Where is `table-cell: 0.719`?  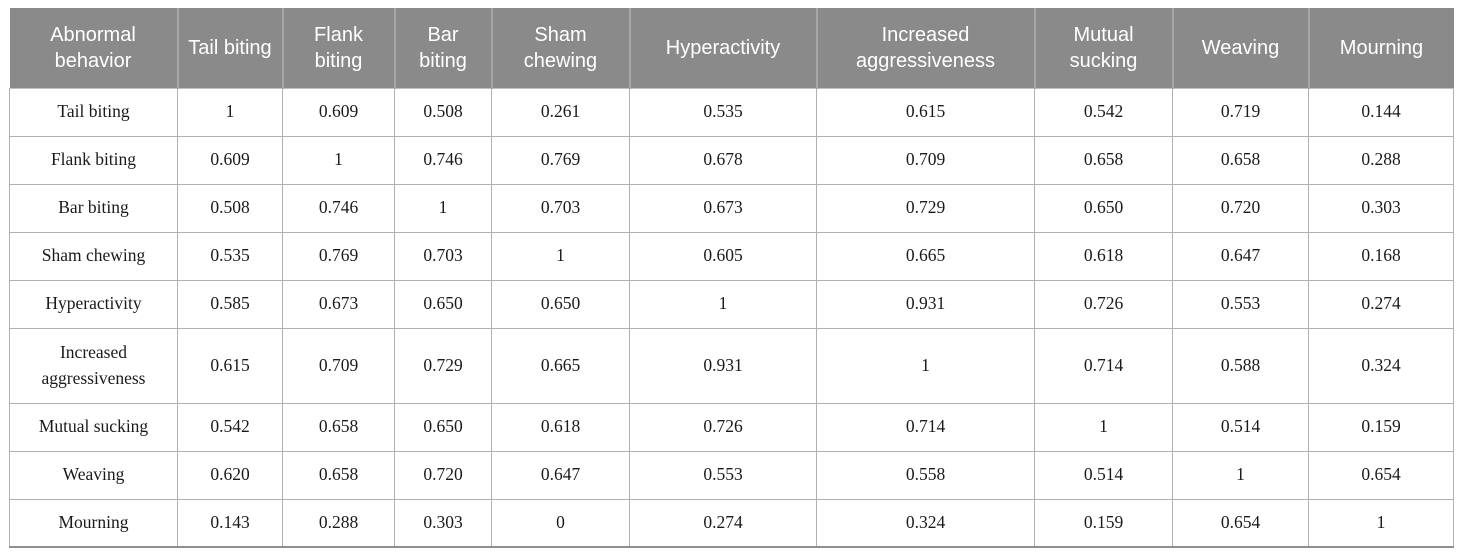
table-cell: 0.719 is located at coordinates (1240, 112).